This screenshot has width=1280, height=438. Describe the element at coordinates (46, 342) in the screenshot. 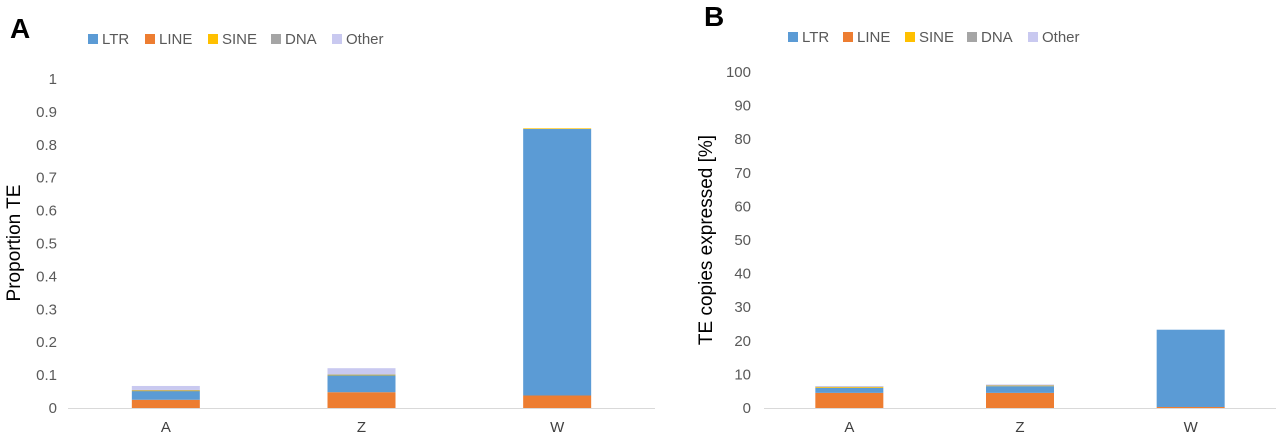

I see `y-tick-label: 0.2` at that location.